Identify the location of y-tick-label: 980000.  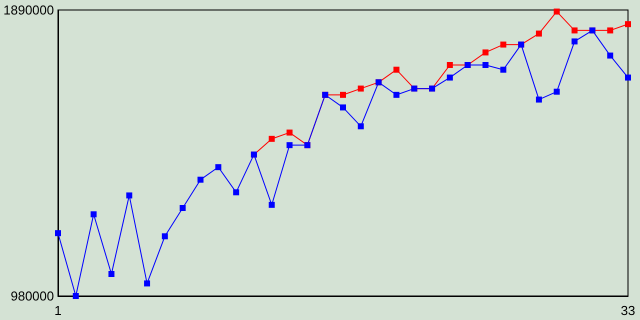
(32, 296).